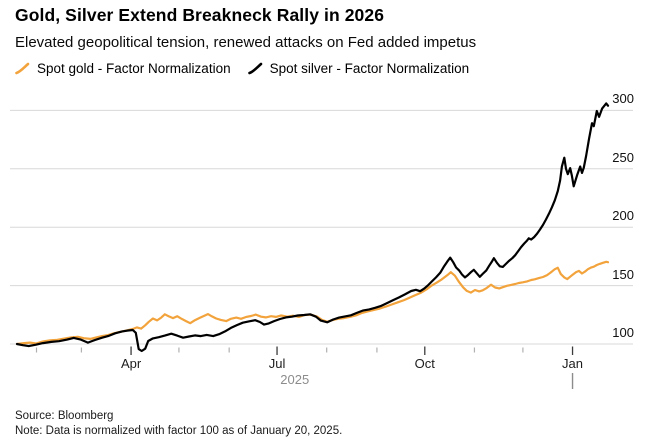  What do you see at coordinates (131, 363) in the screenshot?
I see `x-axis-label-Apr: Apr` at bounding box center [131, 363].